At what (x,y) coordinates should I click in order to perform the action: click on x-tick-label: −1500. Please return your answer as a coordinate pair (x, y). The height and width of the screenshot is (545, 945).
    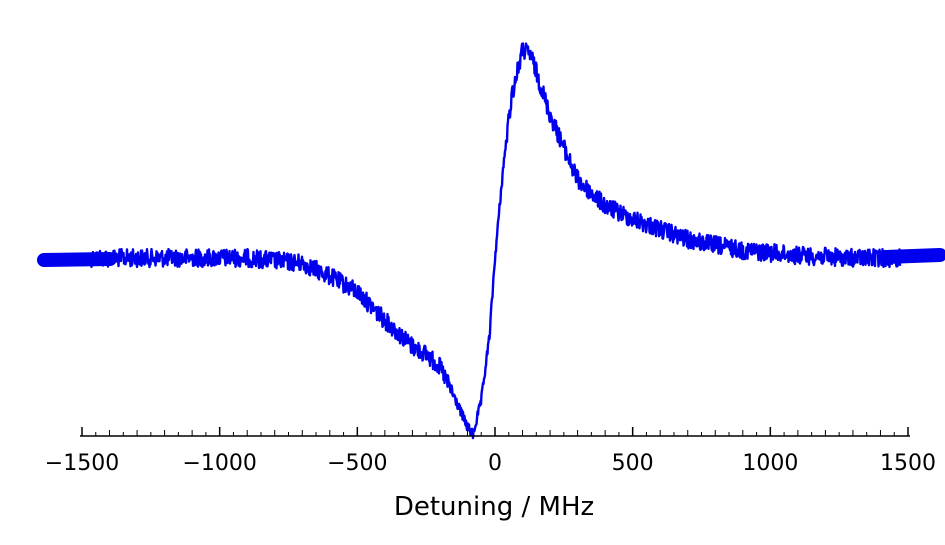
    Looking at the image, I should click on (82, 463).